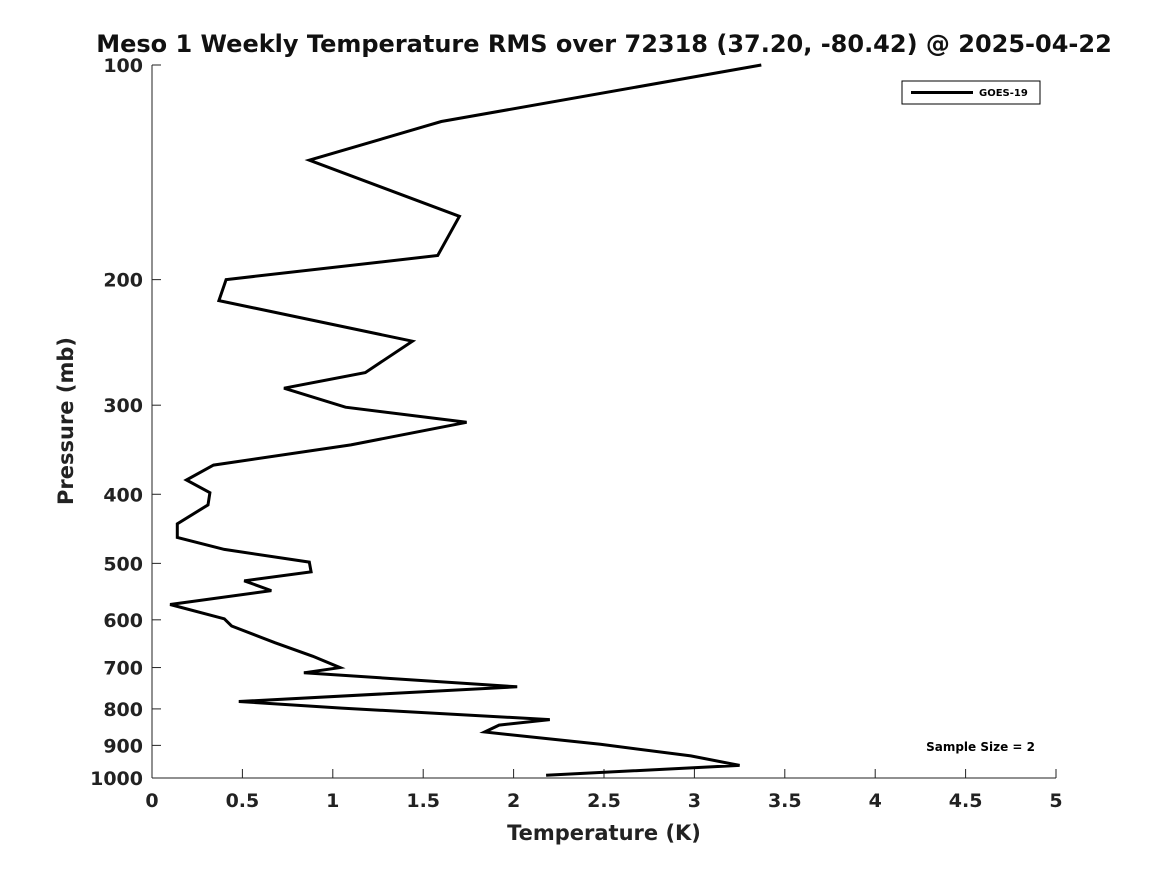  I want to click on x-tick-label: 2, so click(513, 801).